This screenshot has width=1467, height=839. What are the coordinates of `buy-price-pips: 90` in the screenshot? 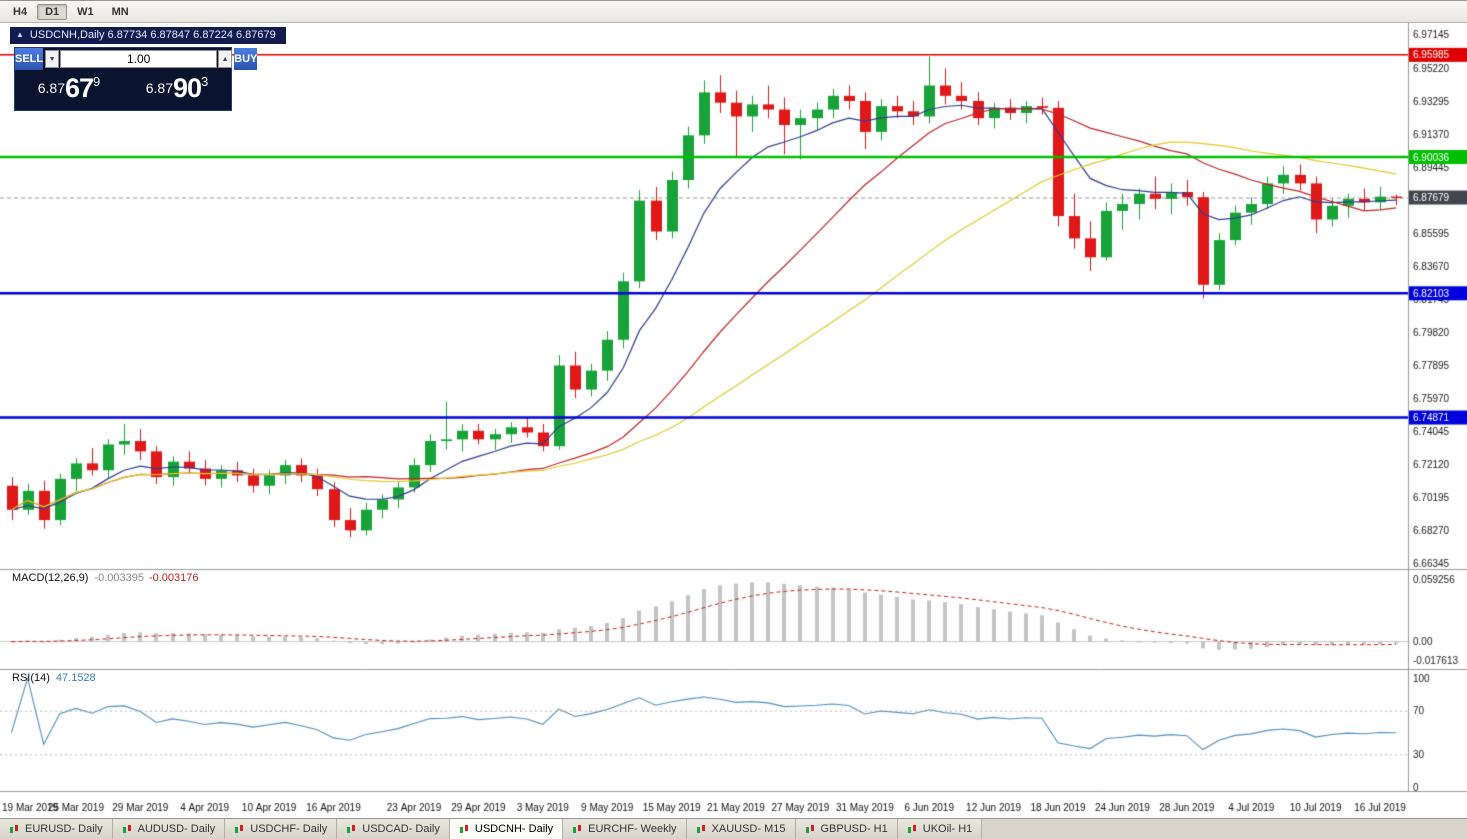 It's located at (187, 88).